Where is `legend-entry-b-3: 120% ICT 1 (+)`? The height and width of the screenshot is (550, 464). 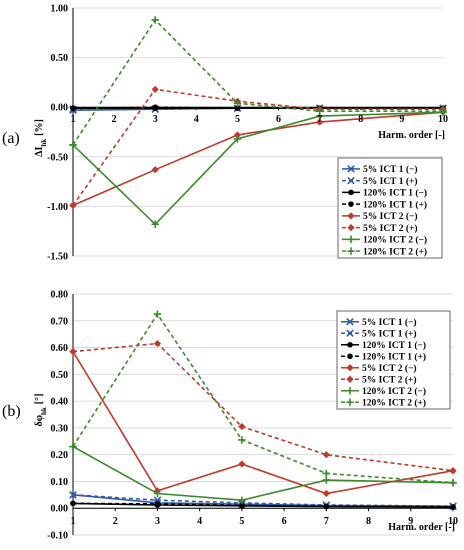
legend-entry-b-3: 120% ICT 1 (+) is located at coordinates (383, 357).